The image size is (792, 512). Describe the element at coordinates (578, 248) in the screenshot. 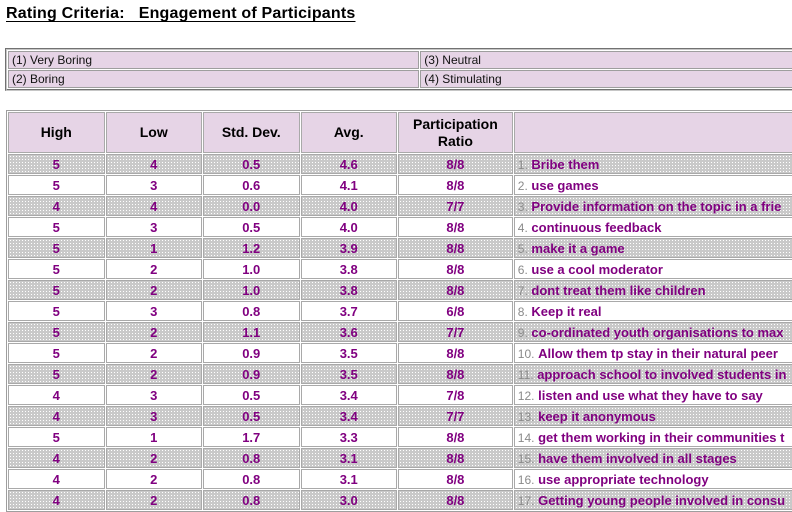

I see `criteria-text: make it a game` at that location.